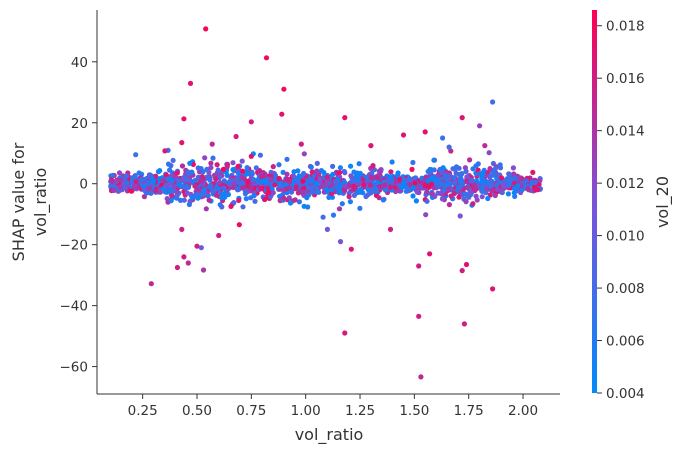 The image size is (682, 453). What do you see at coordinates (414, 411) in the screenshot?
I see `x-tick-label: 1.50` at bounding box center [414, 411].